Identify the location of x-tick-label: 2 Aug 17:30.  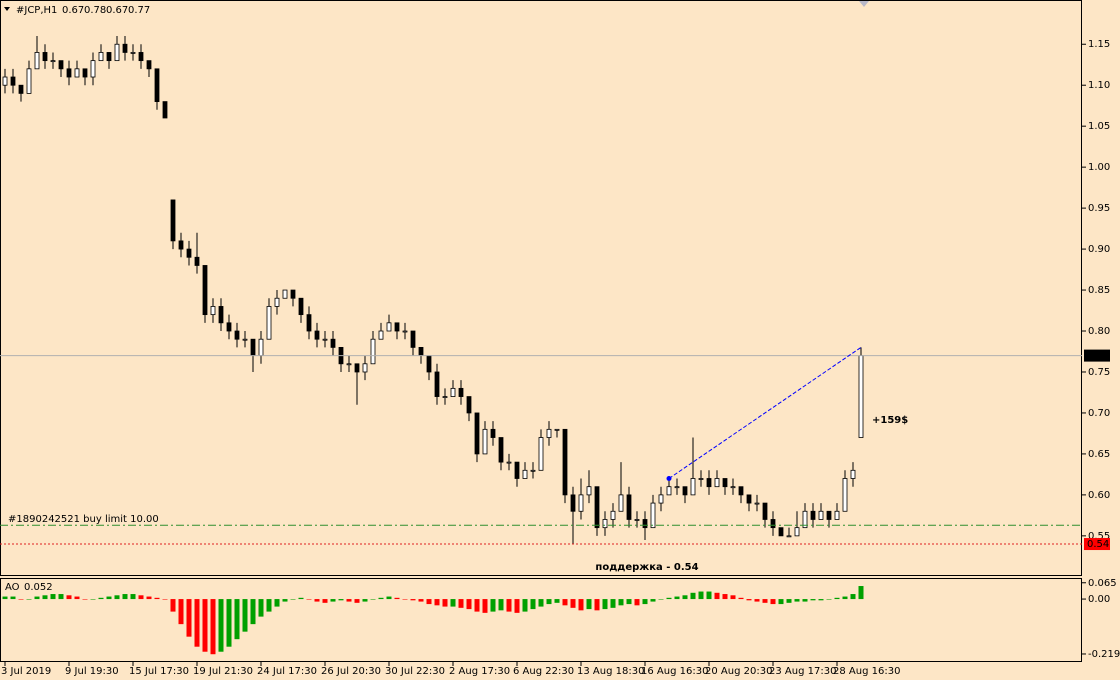
(479, 671).